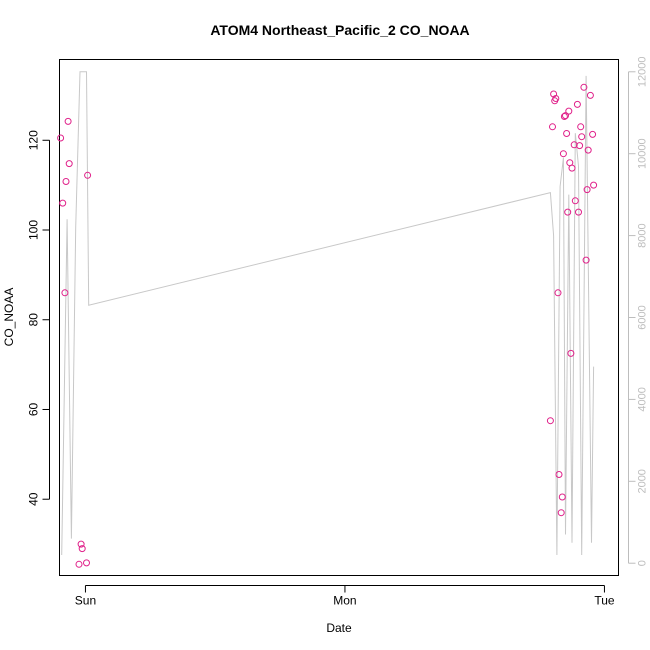 This screenshot has width=650, height=650. I want to click on right-y-tick-label: 8000, so click(643, 235).